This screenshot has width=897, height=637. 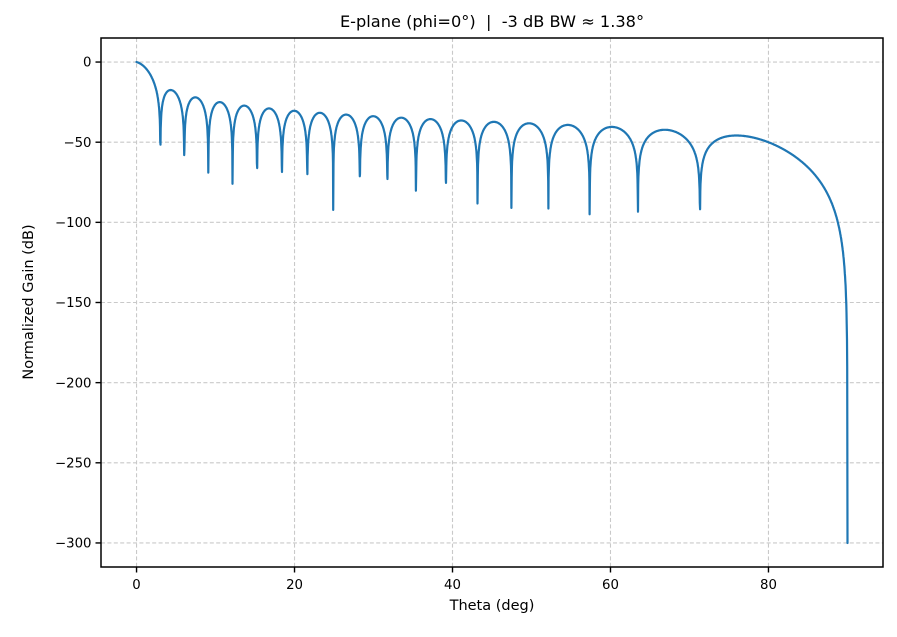 What do you see at coordinates (77, 143) in the screenshot?
I see `y-tick-label: −50` at bounding box center [77, 143].